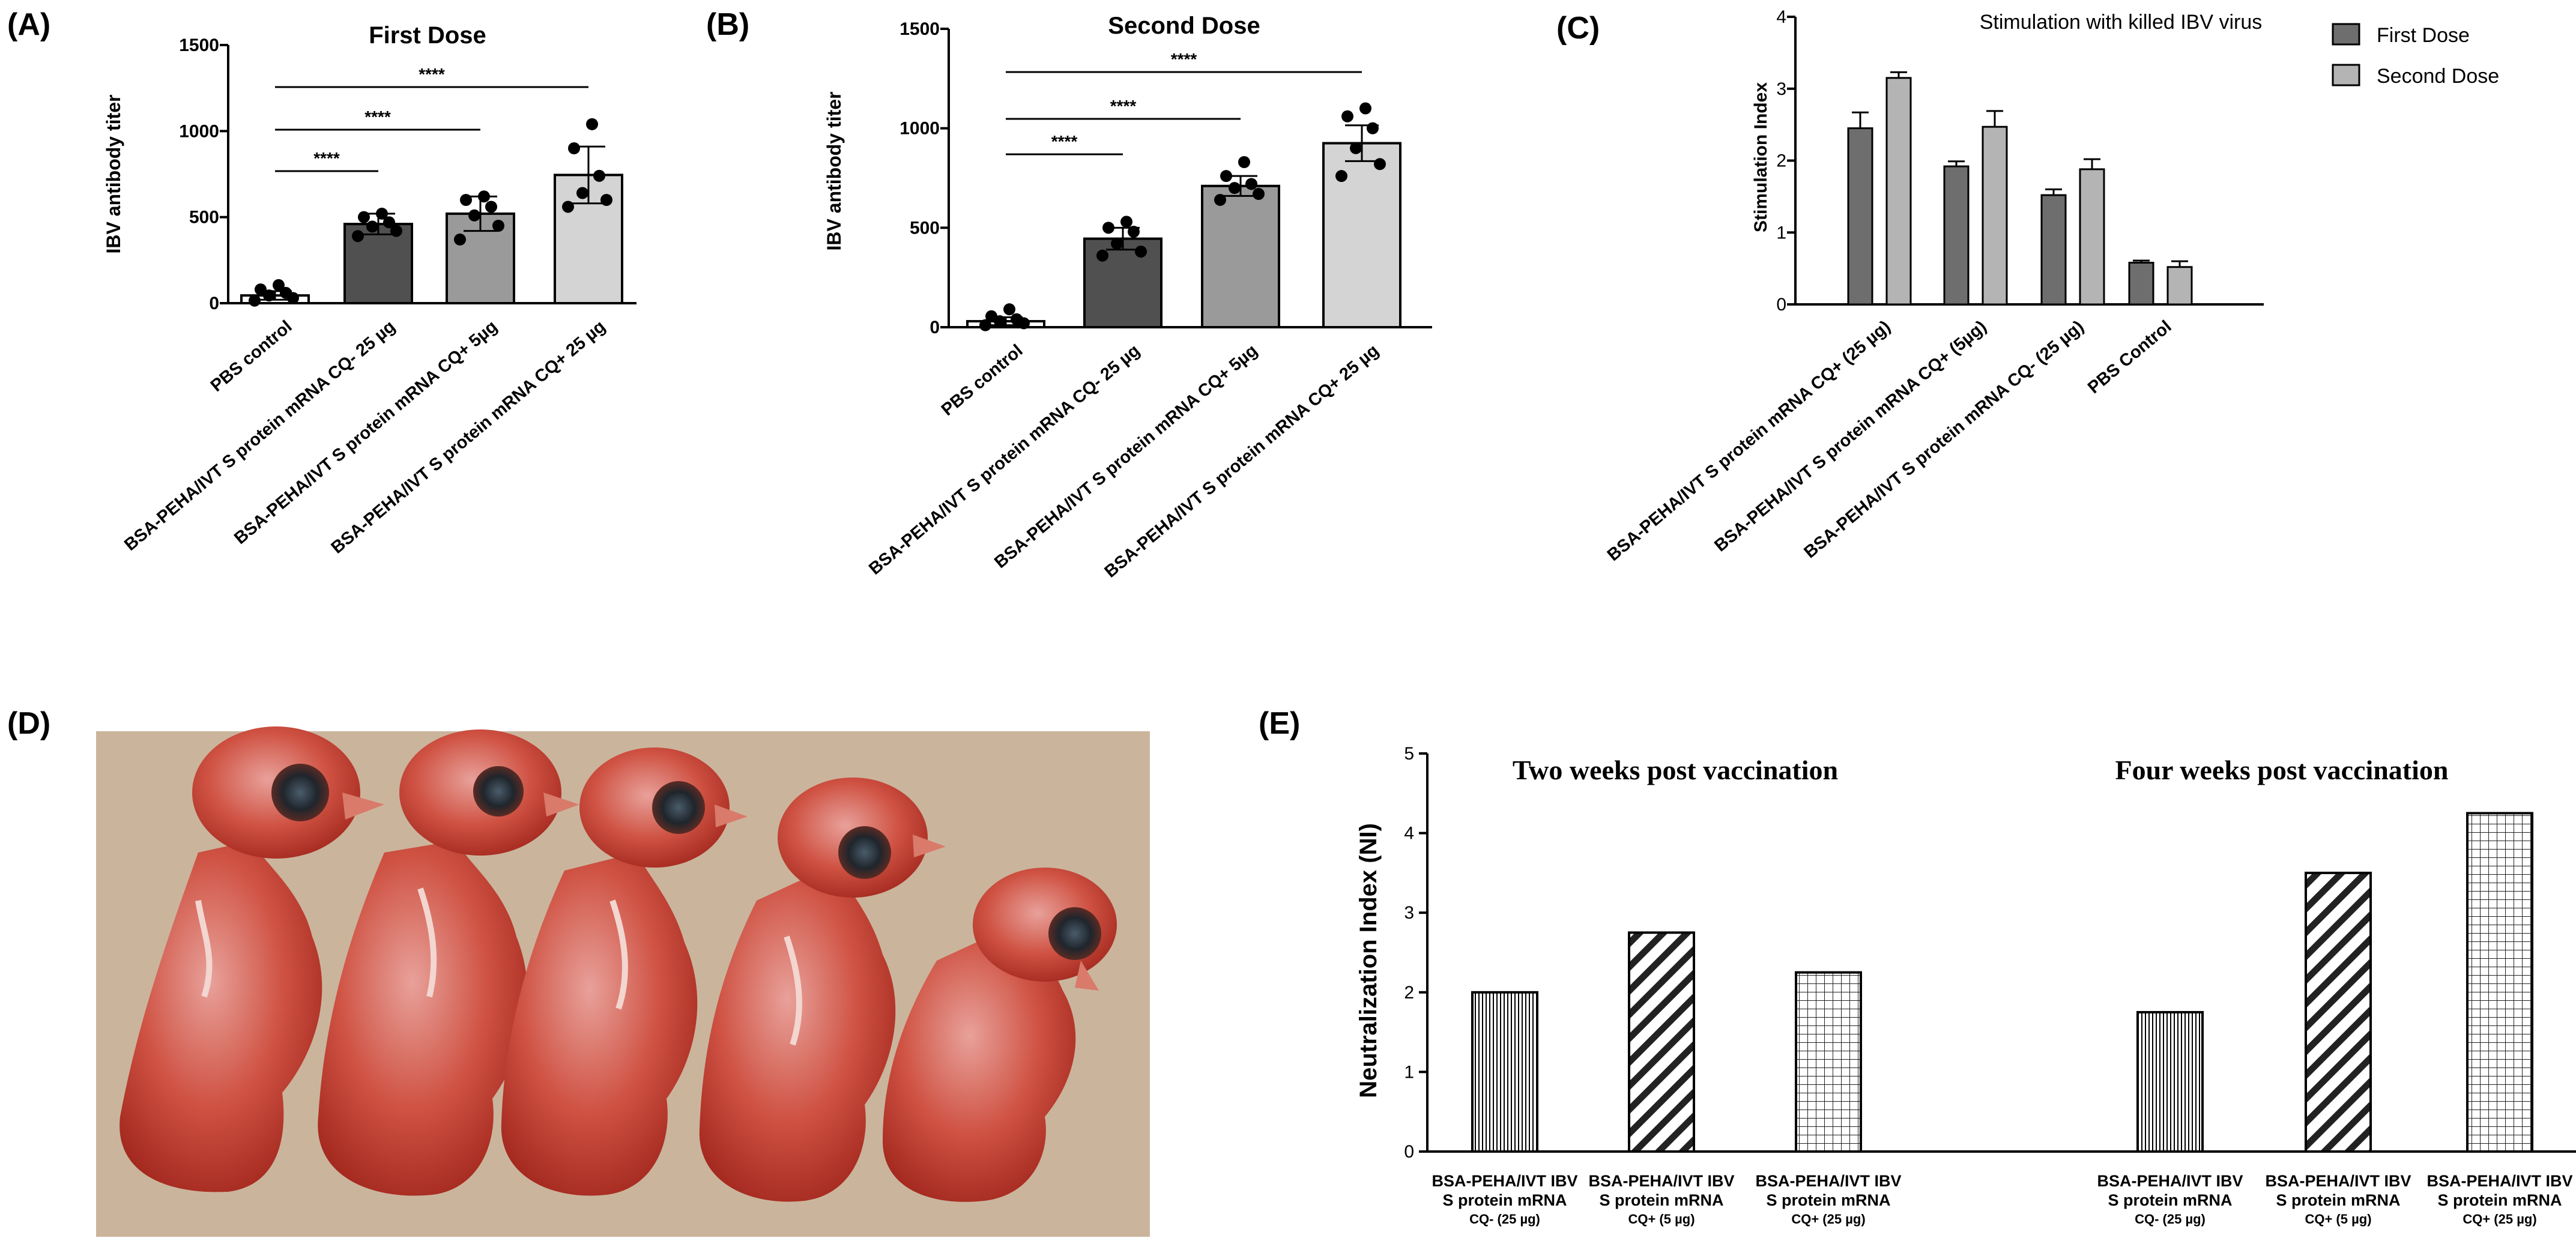 The image size is (2576, 1244). What do you see at coordinates (214, 303) in the screenshot?
I see `chart-a-ytick-label: 0` at bounding box center [214, 303].